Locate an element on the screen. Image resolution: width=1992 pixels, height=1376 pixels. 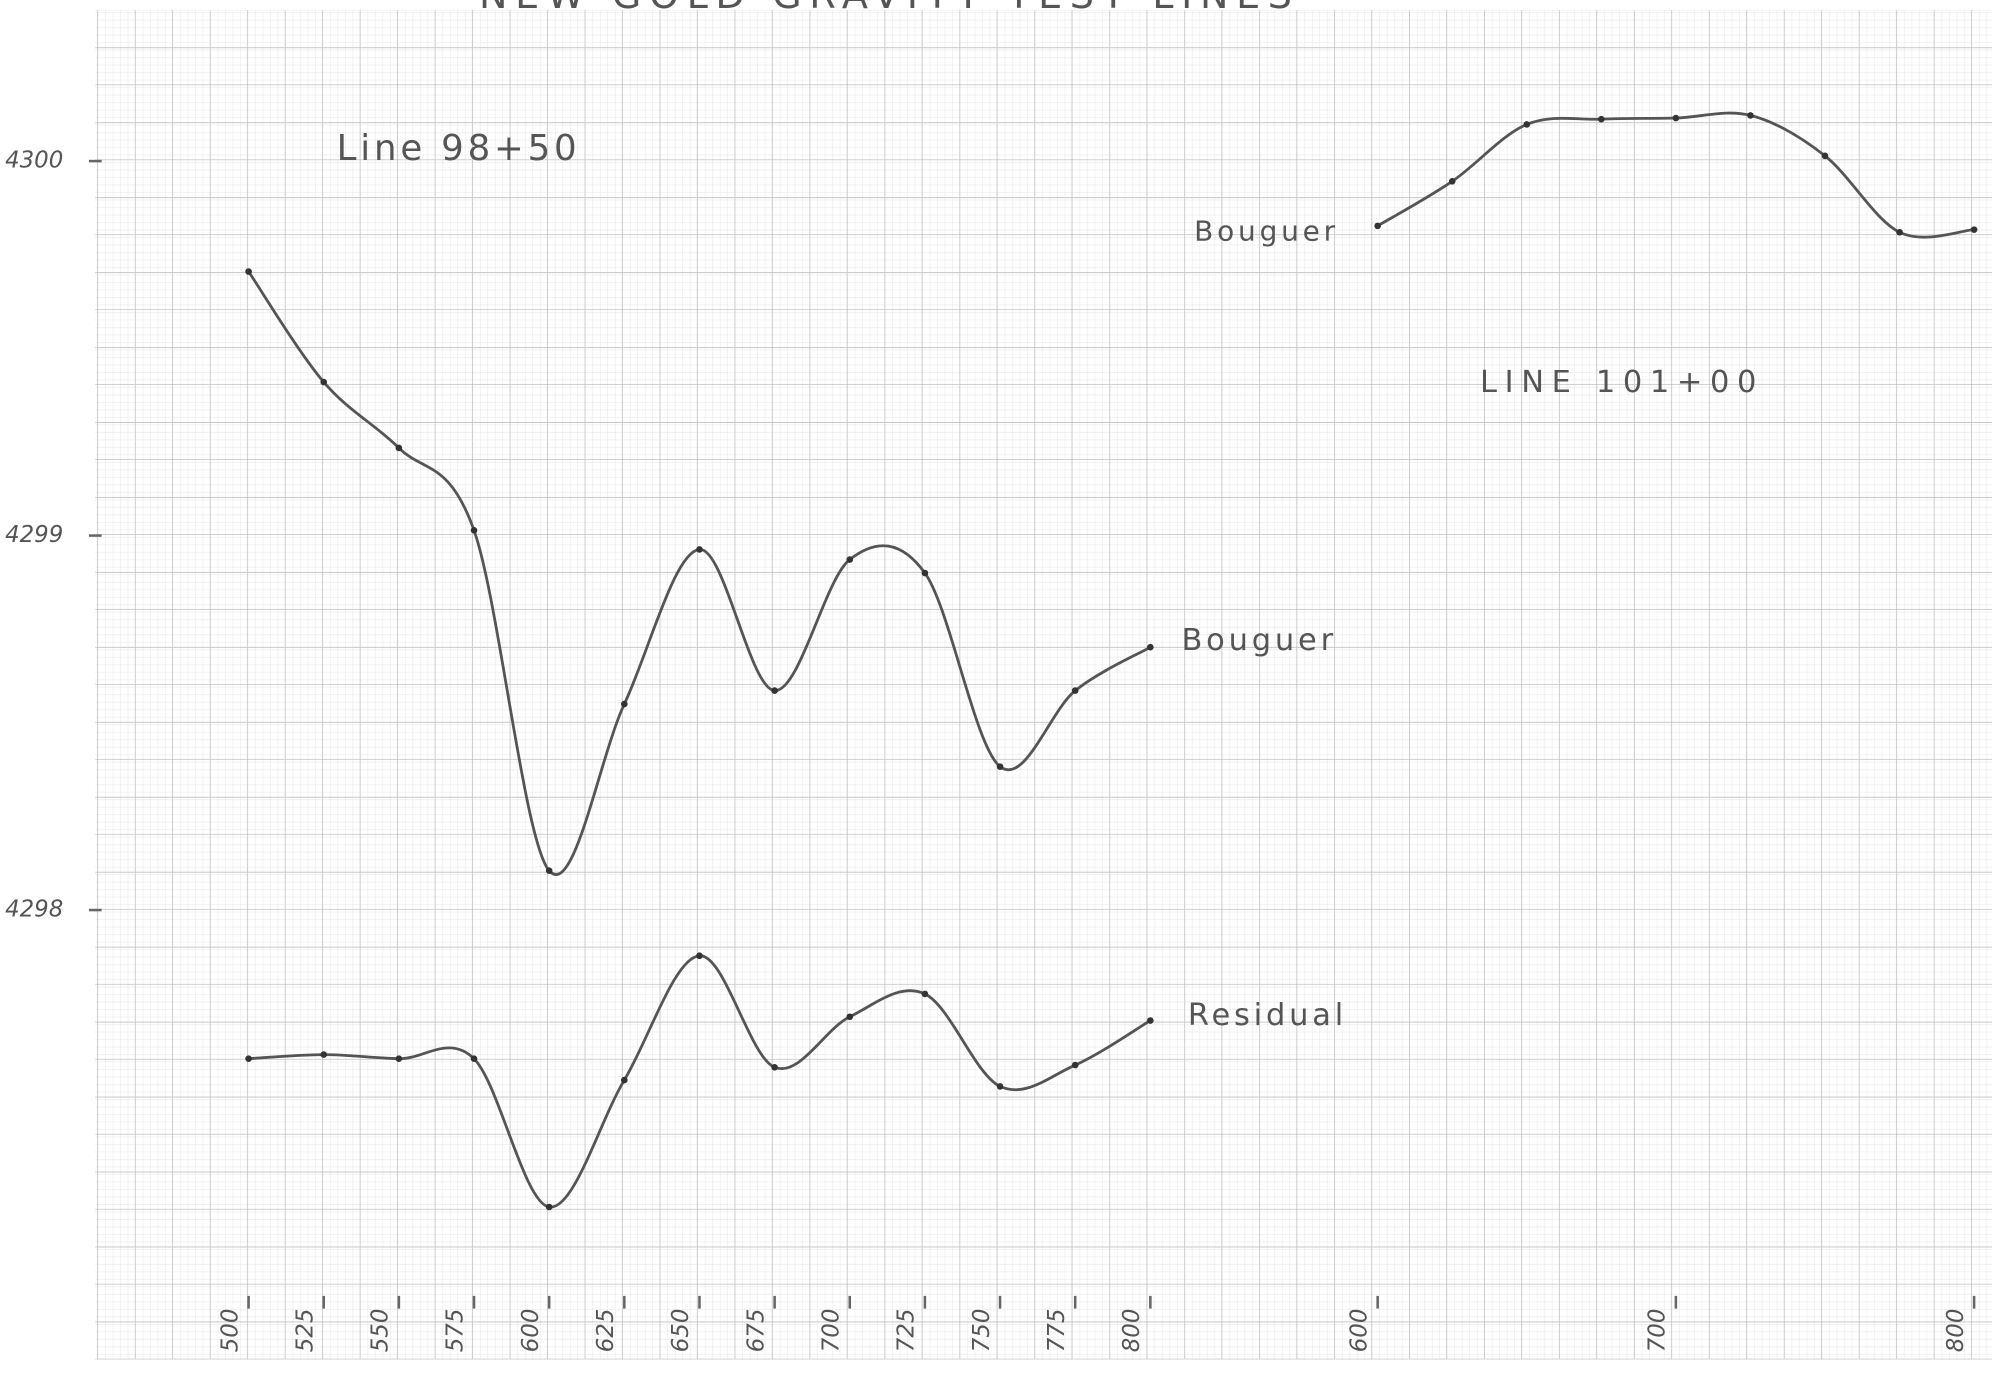
x-tick-label: 750 is located at coordinates (982, 1331).